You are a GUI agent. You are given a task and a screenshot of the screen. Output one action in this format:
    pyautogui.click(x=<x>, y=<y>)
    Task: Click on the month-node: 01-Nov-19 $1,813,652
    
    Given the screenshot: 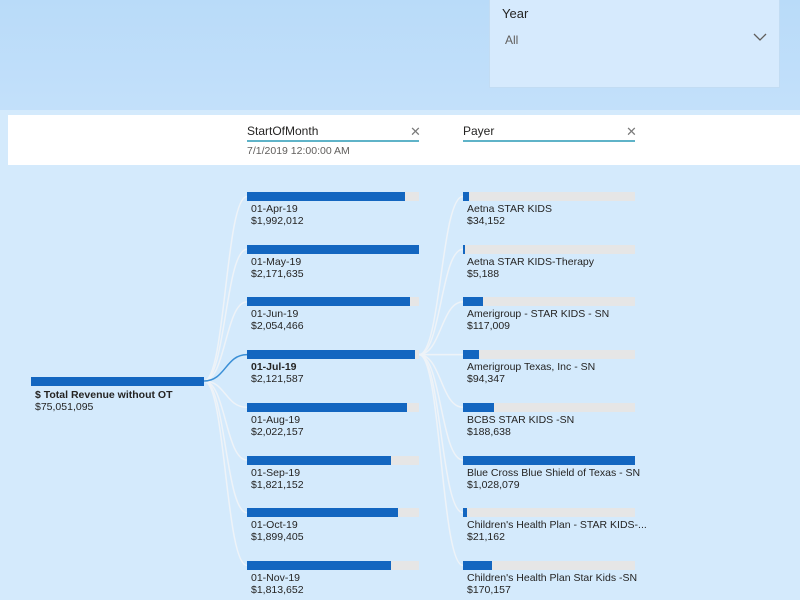 What is the action you would take?
    pyautogui.click(x=333, y=578)
    